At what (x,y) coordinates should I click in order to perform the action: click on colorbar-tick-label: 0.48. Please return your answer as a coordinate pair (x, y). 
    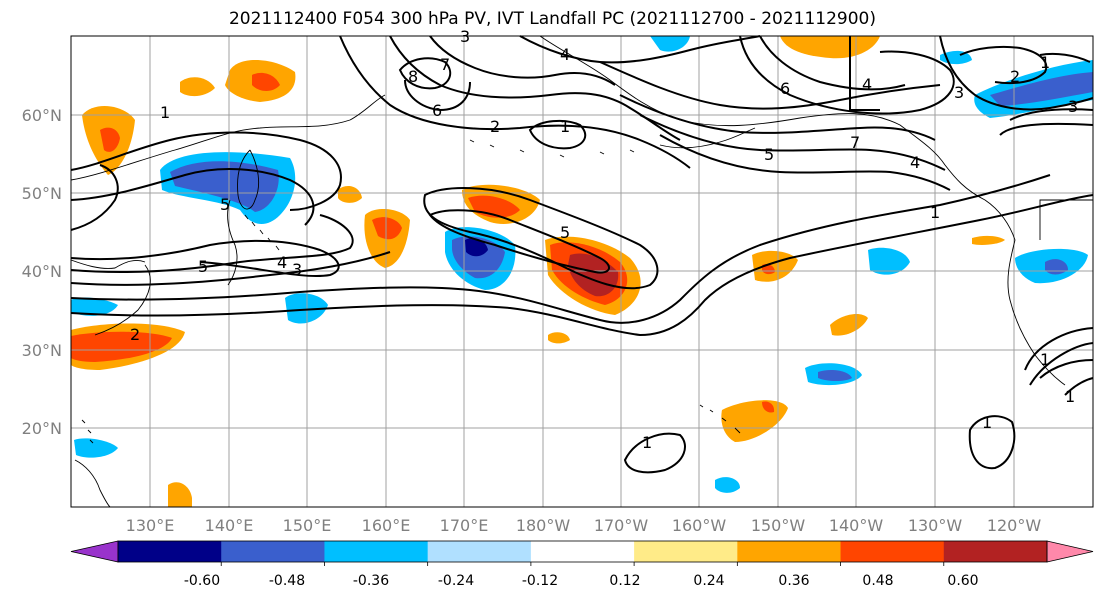
    Looking at the image, I should click on (877, 581).